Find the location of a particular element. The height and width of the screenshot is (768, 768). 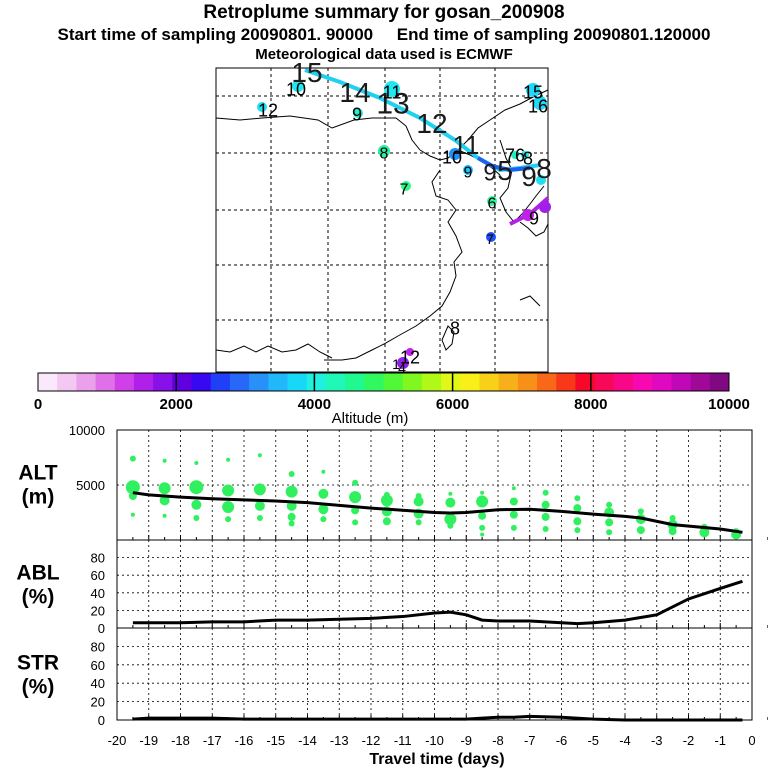

colorbar-label: Altitude (m) is located at coordinates (370, 418).